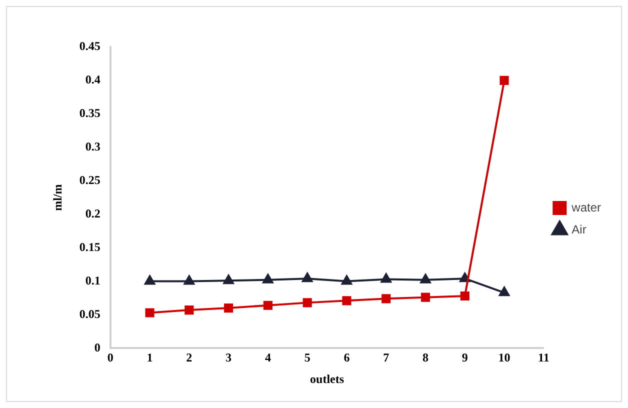  Describe the element at coordinates (425, 357) in the screenshot. I see `x-tick-label: 8` at that location.